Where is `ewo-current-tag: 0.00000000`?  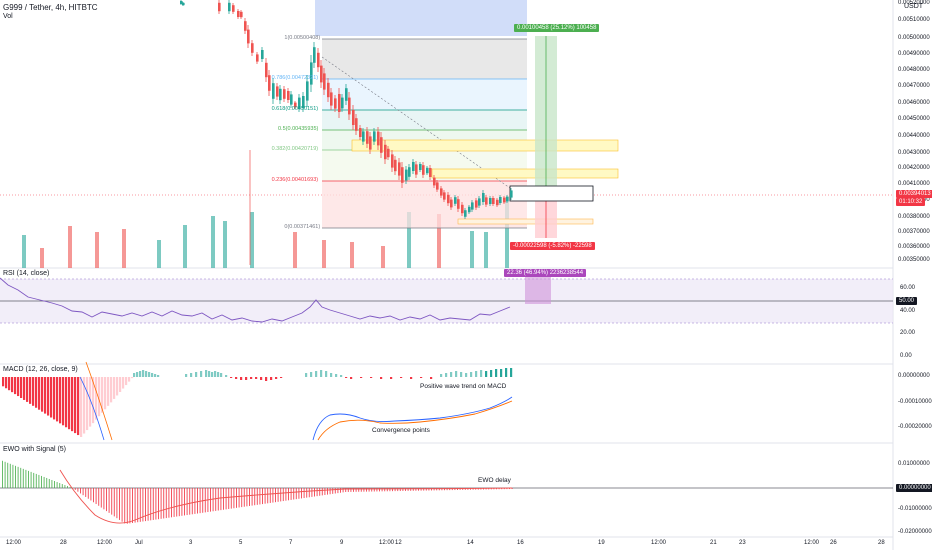 ewo-current-tag: 0.00000000 is located at coordinates (914, 488).